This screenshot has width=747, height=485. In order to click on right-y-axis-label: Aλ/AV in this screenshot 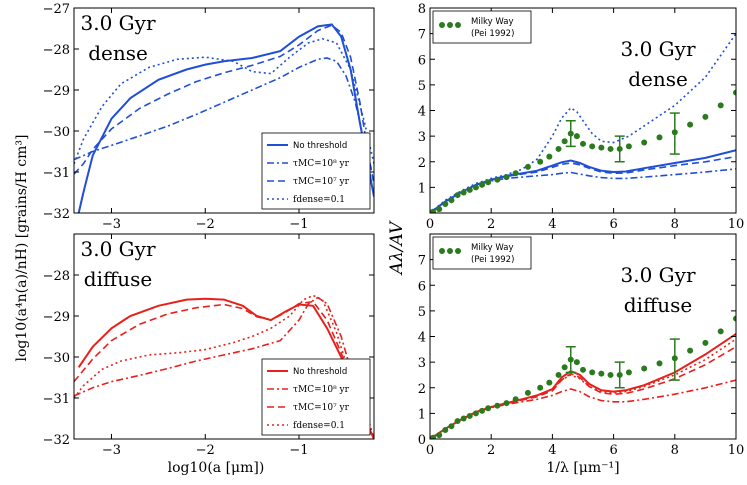, I will do `click(397, 248)`.